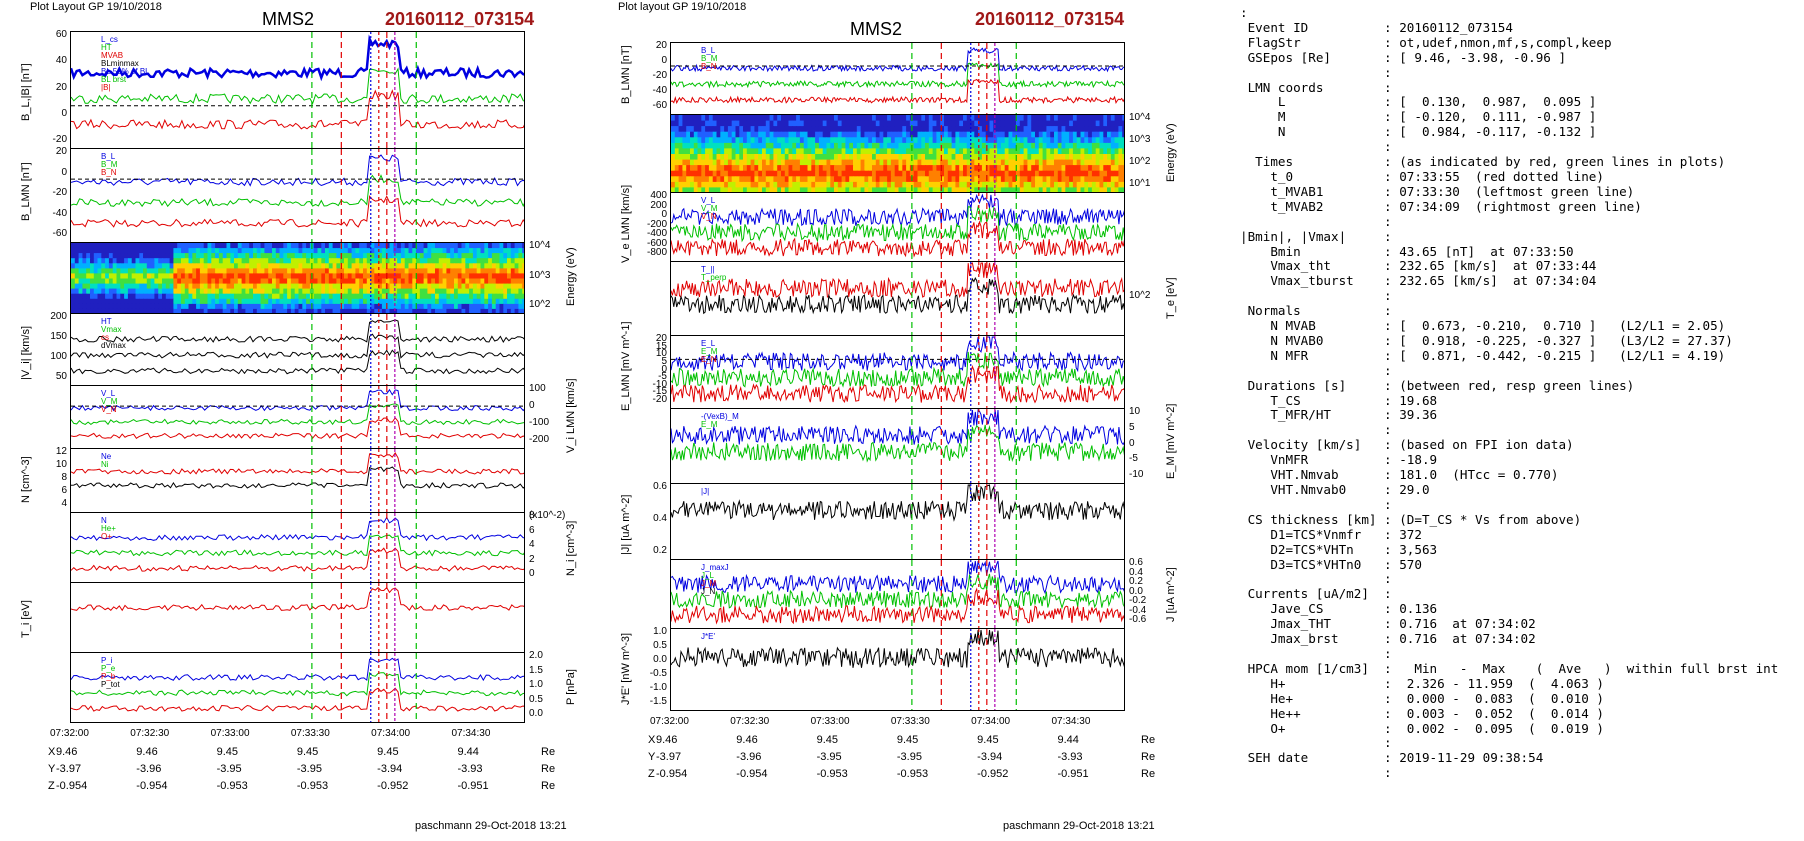 This screenshot has width=1804, height=841. I want to click on legend-entry: J_maxJ, so click(715, 567).